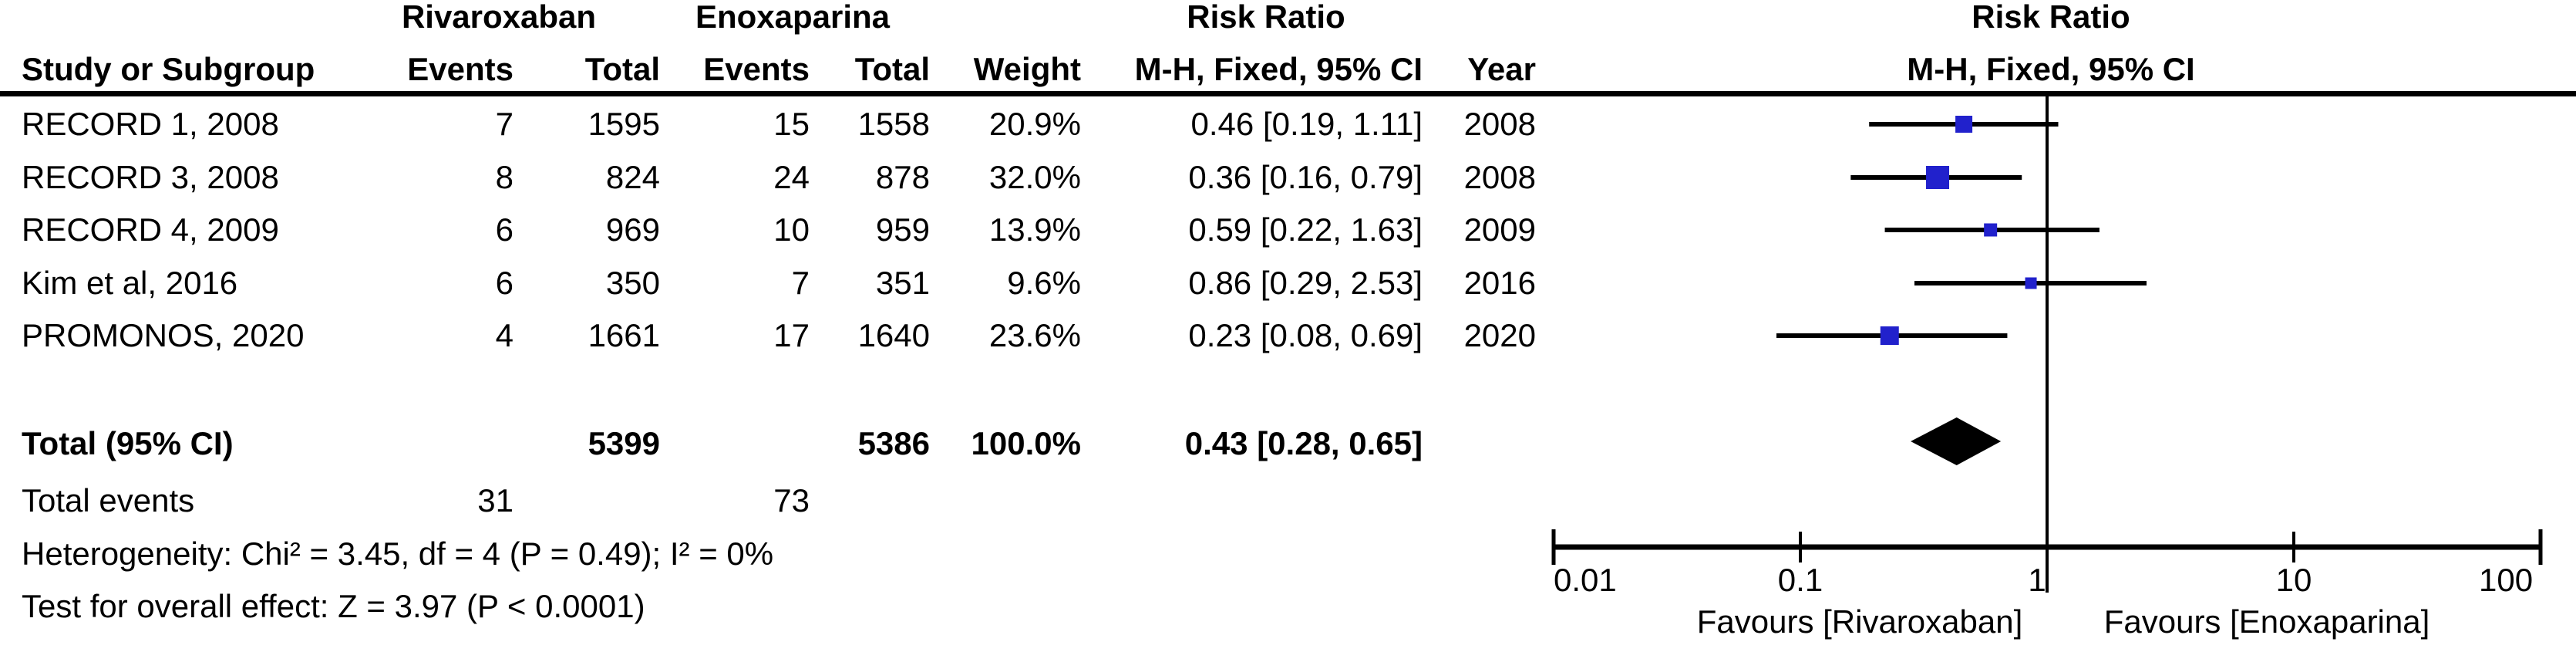 Image resolution: width=2576 pixels, height=652 pixels. I want to click on col-header-enox-total: Total, so click(892, 69).